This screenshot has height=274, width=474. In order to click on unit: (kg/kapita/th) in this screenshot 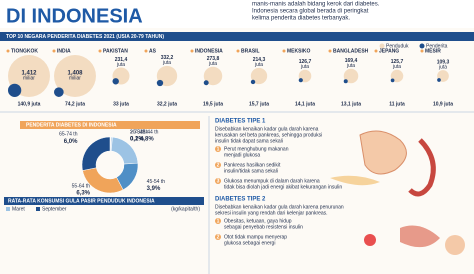, I will do `click(185, 209)`.